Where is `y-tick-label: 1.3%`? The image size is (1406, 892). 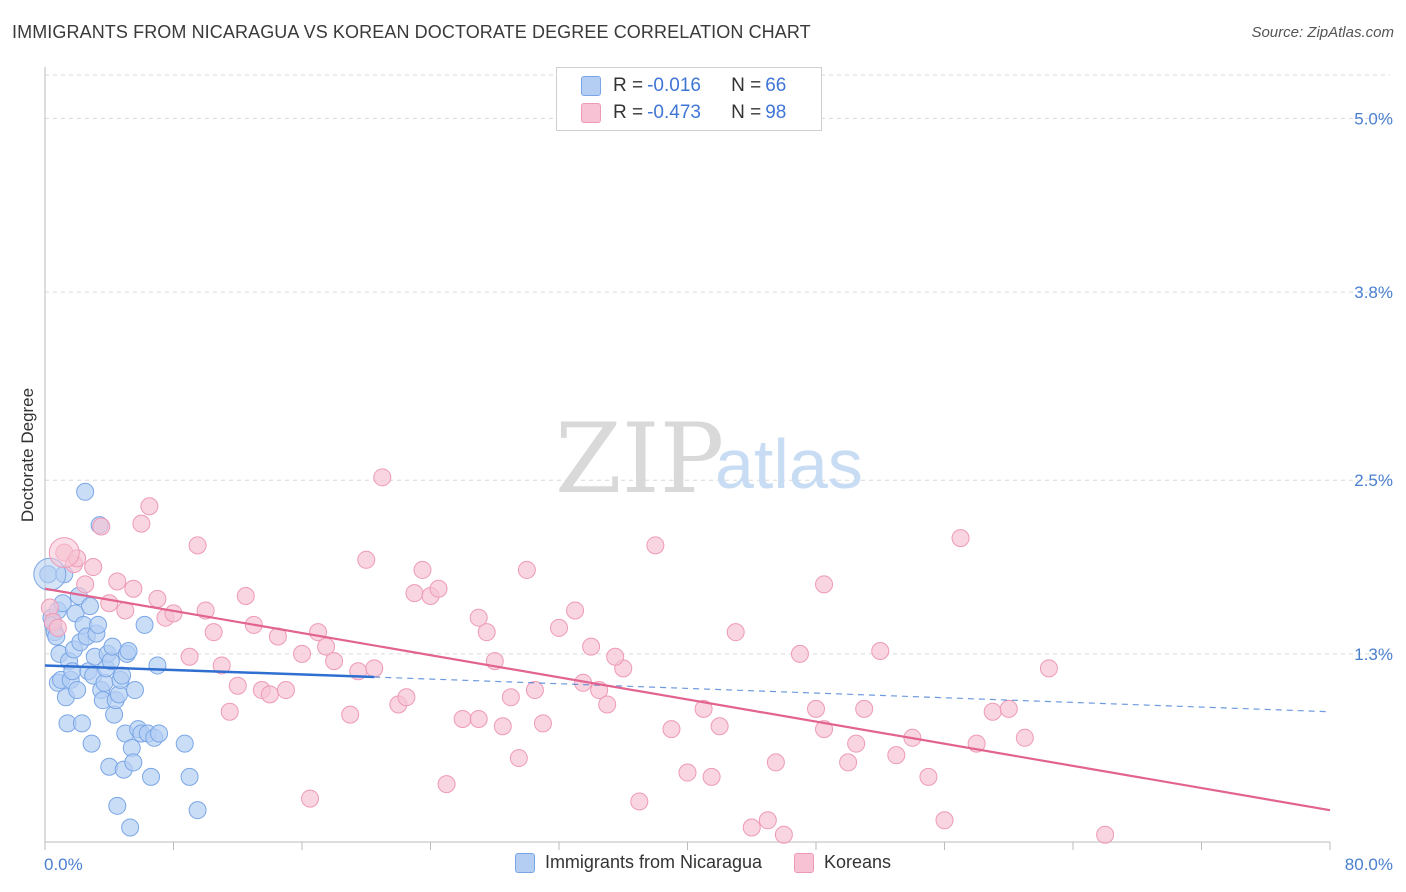 y-tick-label: 1.3% is located at coordinates (1373, 654).